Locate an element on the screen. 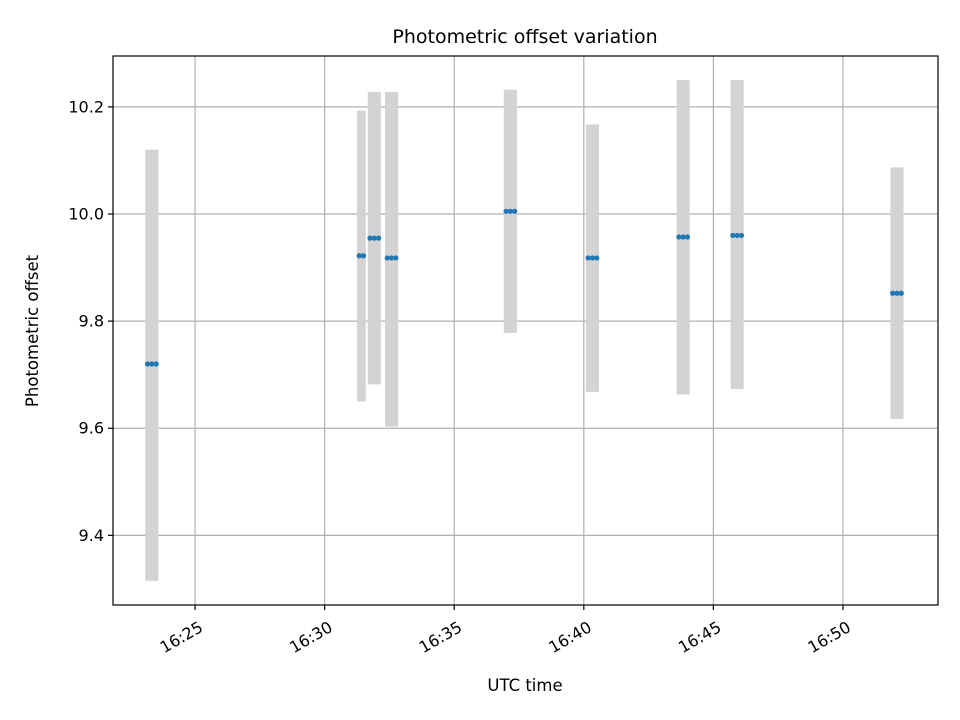 This screenshot has height=720, width=960. y-axis-ticks: 9.4 9.6 9.8 10.0 10.2 is located at coordinates (90, 321).